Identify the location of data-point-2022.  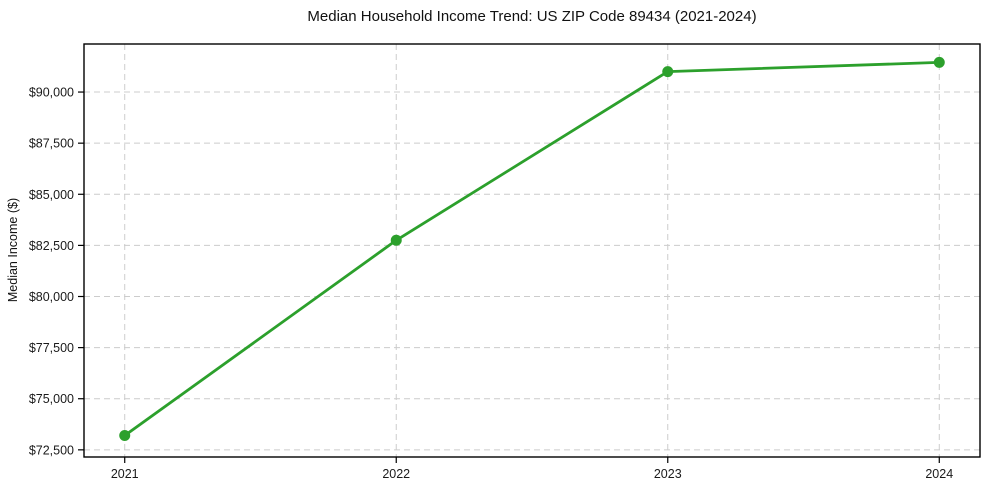
(396, 240).